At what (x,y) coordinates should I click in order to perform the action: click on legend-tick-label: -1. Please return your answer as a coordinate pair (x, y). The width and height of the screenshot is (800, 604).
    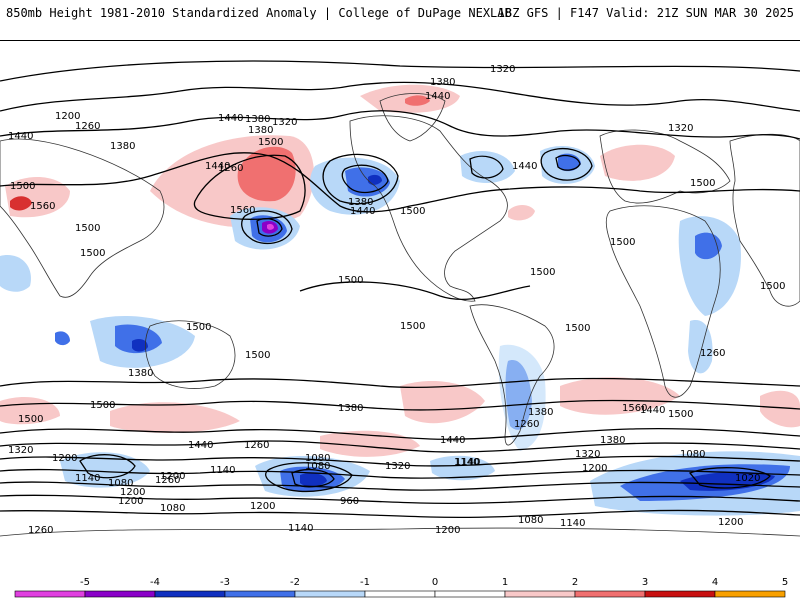
    Looking at the image, I should click on (365, 582).